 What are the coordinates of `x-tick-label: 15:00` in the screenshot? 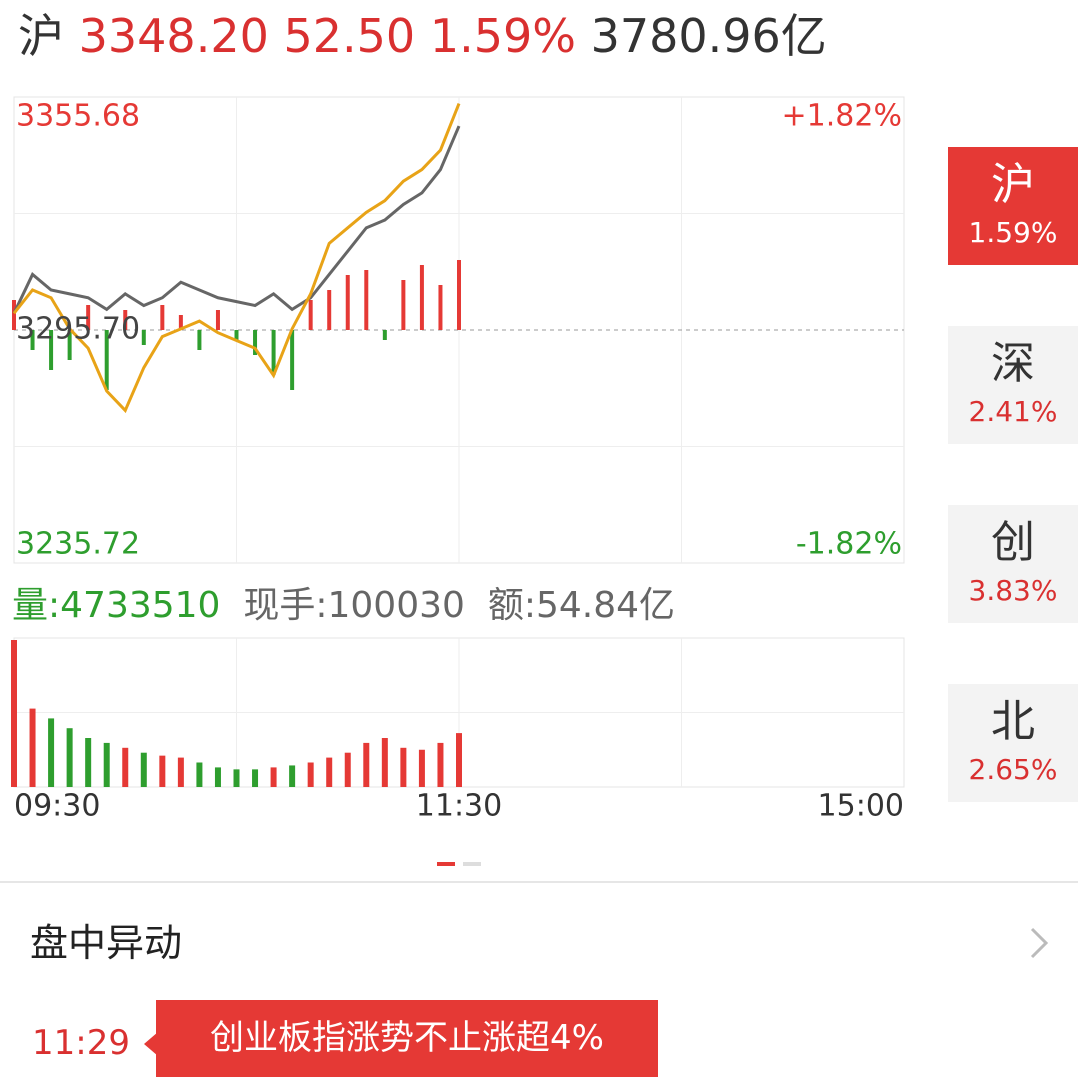 It's located at (861, 806).